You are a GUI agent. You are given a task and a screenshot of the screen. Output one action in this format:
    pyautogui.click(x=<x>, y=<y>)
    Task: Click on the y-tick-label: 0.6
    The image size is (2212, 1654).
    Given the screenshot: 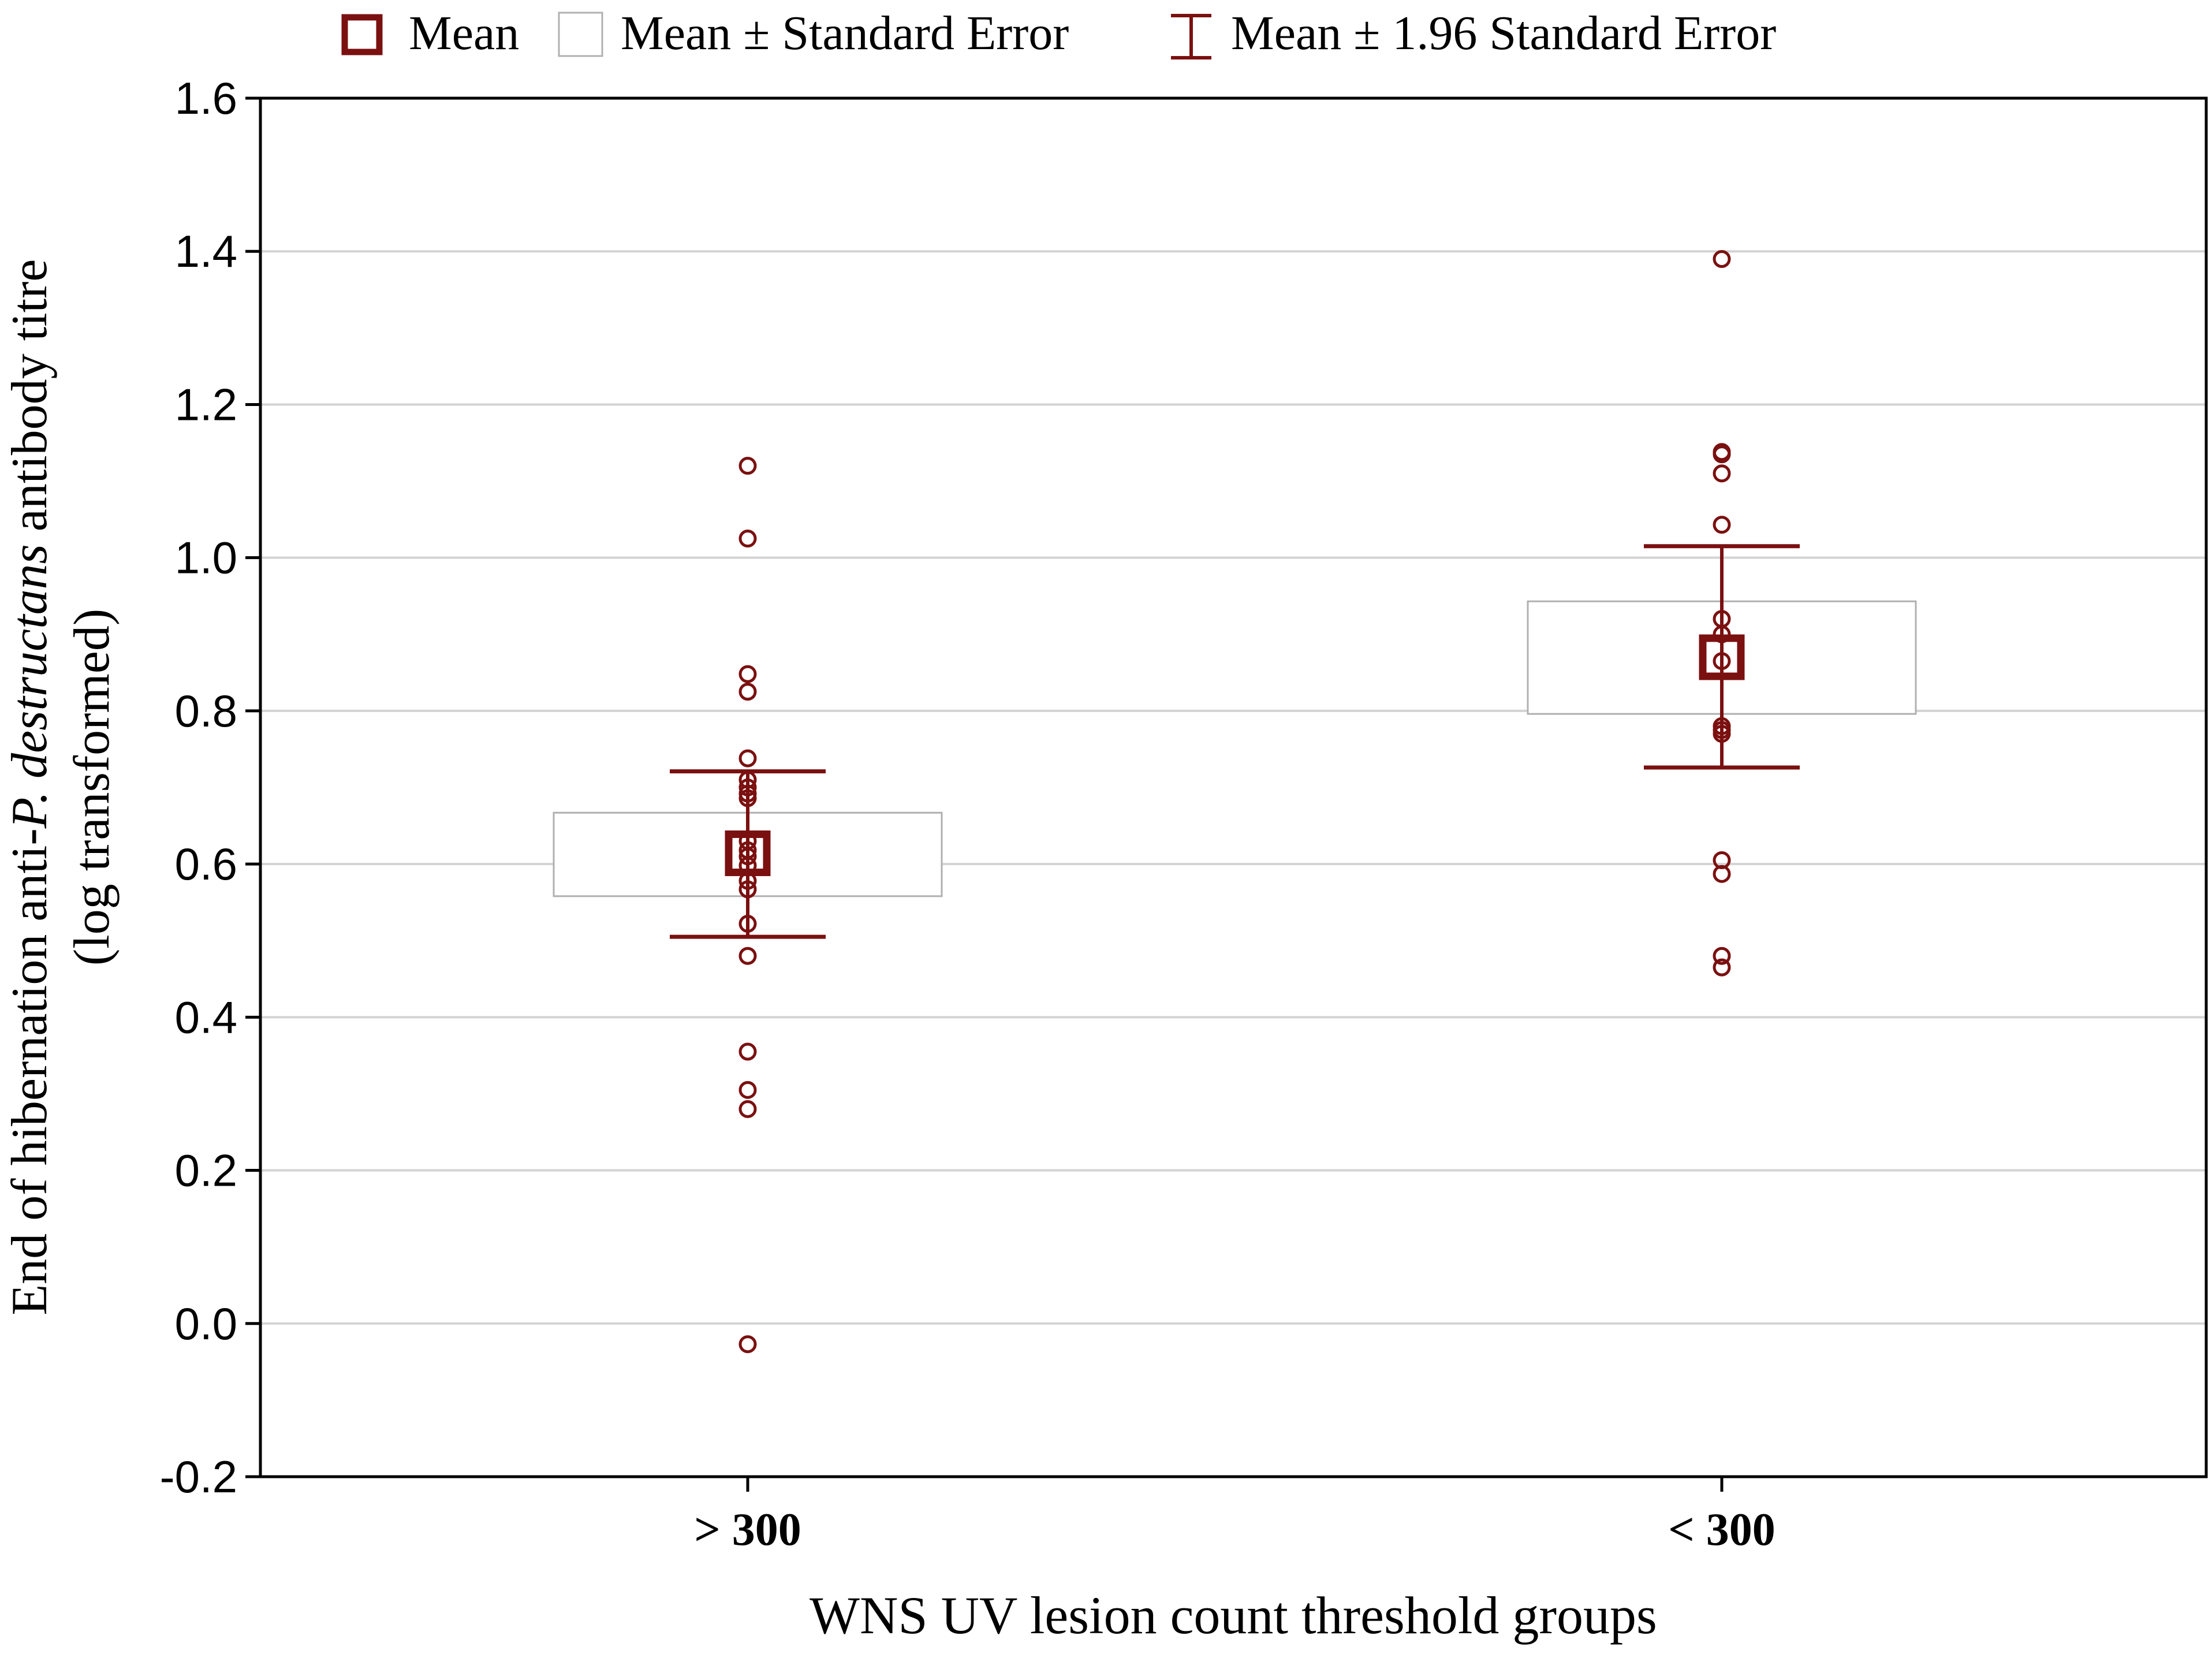 What is the action you would take?
    pyautogui.click(x=206, y=864)
    